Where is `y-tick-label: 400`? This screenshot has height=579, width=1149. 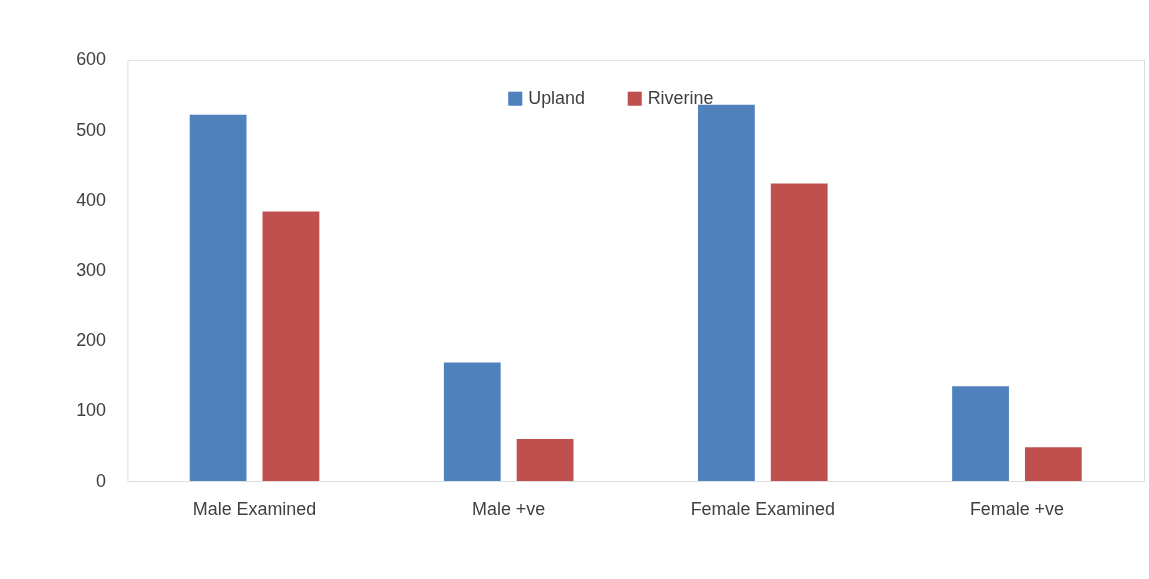
y-tick-label: 400 is located at coordinates (91, 199).